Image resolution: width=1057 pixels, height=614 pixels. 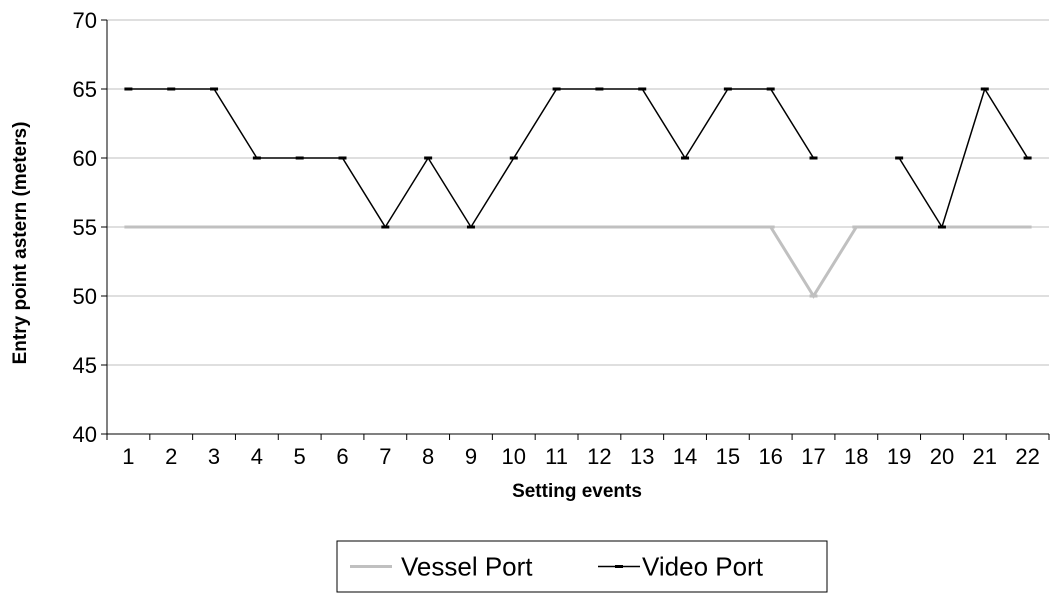 What do you see at coordinates (85, 158) in the screenshot?
I see `y-tick-label: 60` at bounding box center [85, 158].